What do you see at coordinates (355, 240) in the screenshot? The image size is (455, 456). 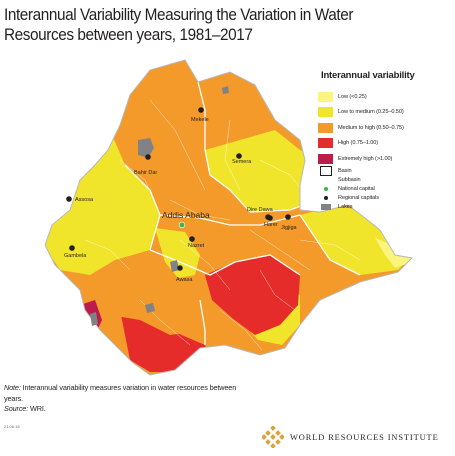 I see `region-east-yellow` at bounding box center [355, 240].